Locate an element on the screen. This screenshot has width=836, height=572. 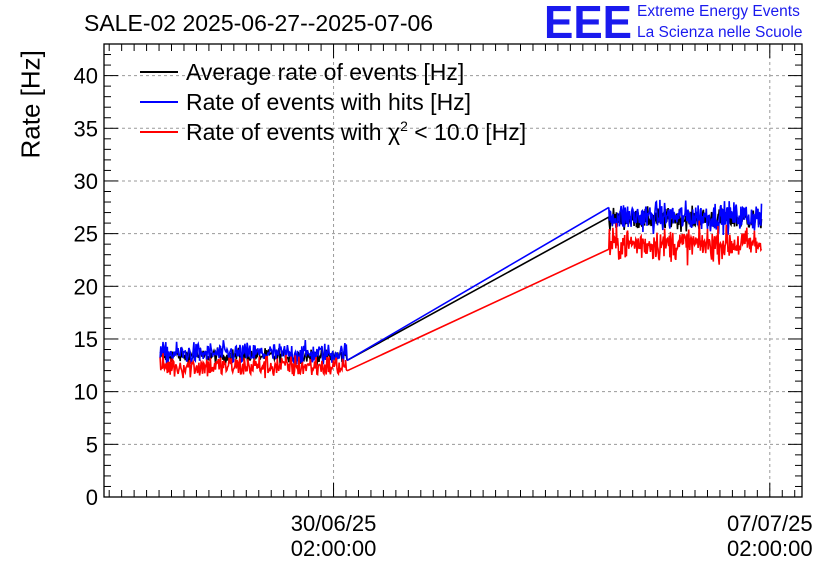
y-axis-label: Rate [Hz] is located at coordinates (30, 104).